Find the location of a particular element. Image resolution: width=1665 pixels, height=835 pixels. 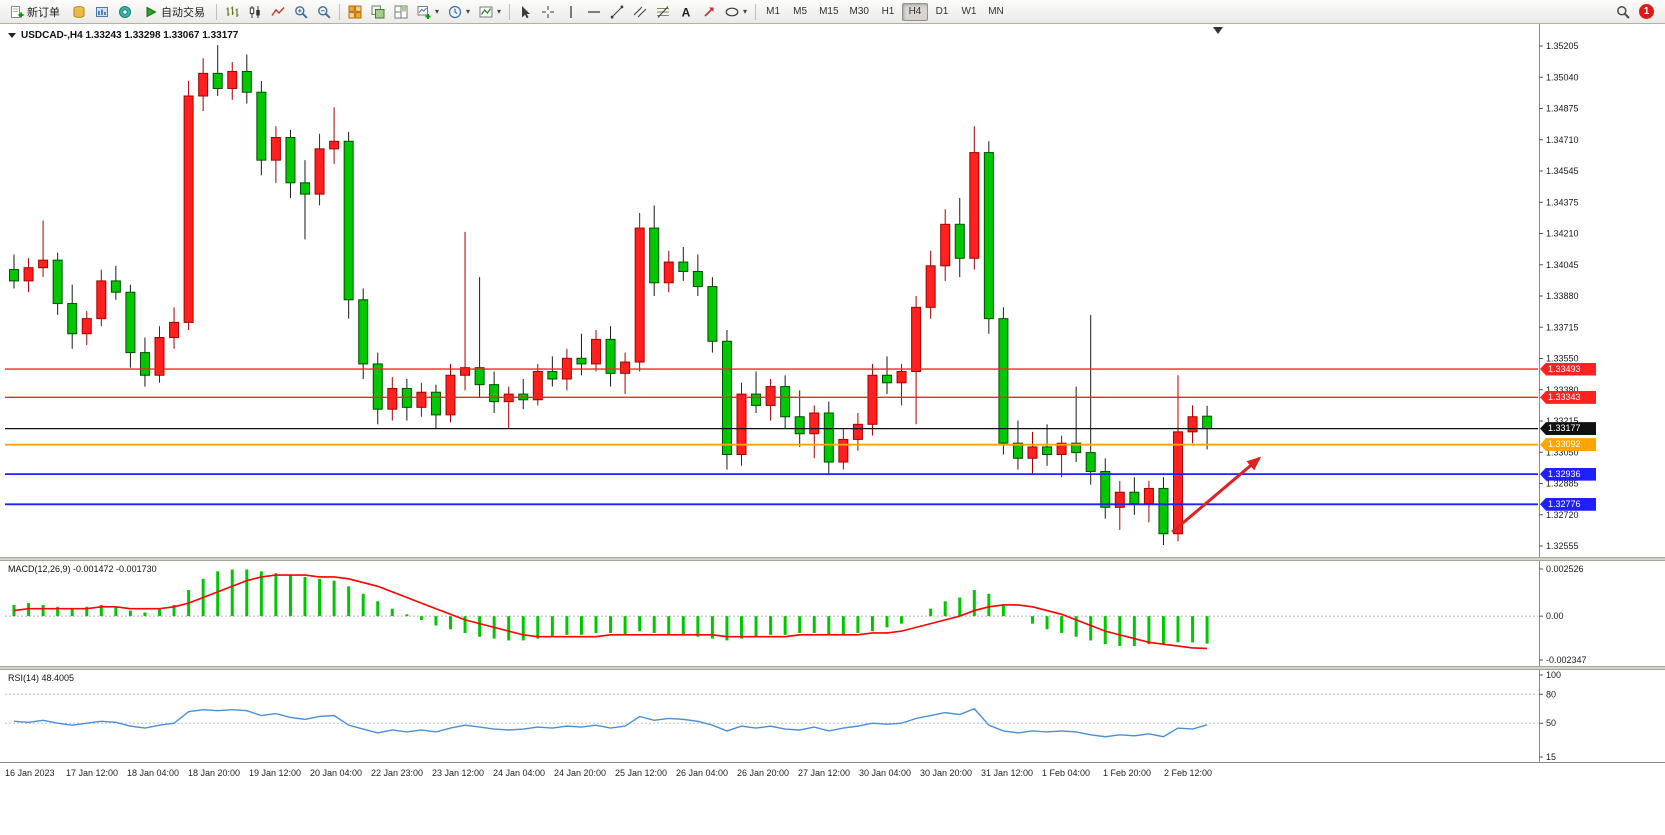

time-axis-label: 25 Jan 12:00 is located at coordinates (641, 773).